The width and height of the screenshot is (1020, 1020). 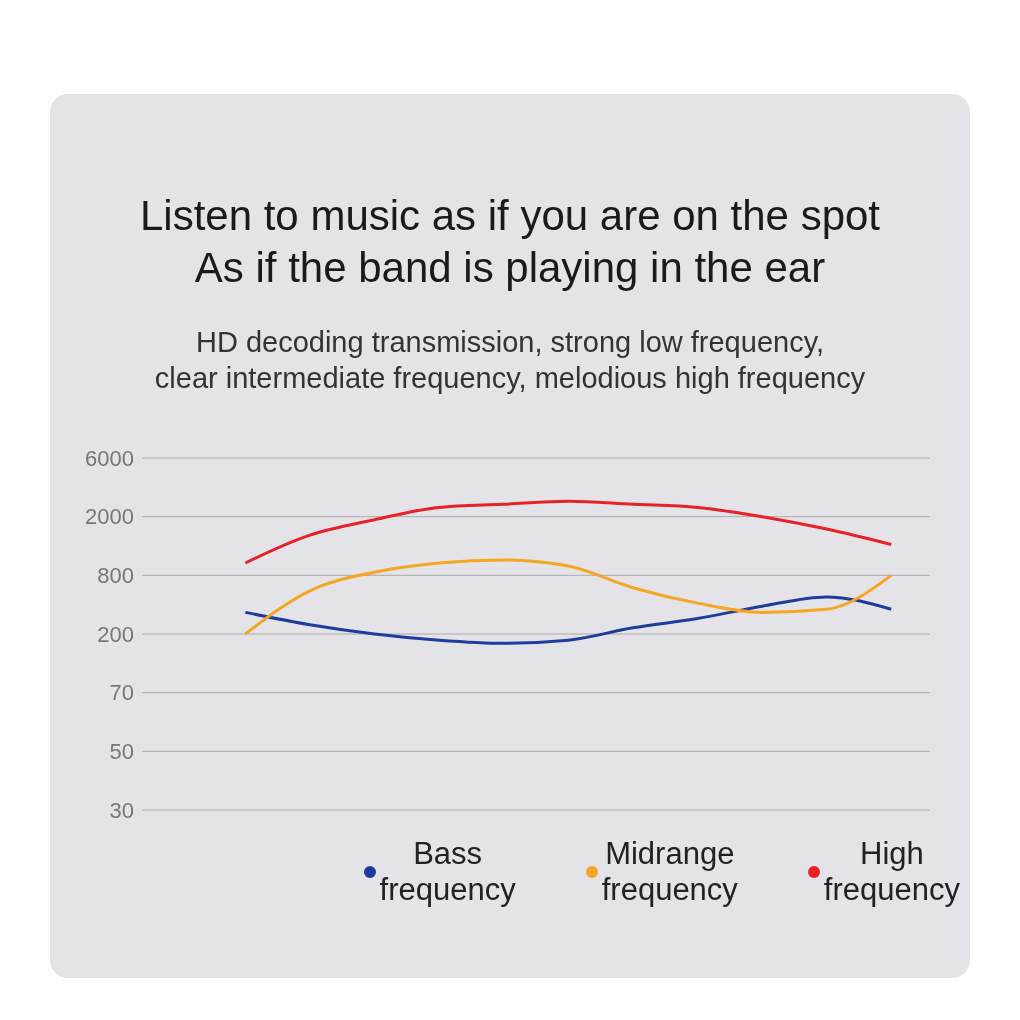 What do you see at coordinates (121, 810) in the screenshot?
I see `text: 30` at bounding box center [121, 810].